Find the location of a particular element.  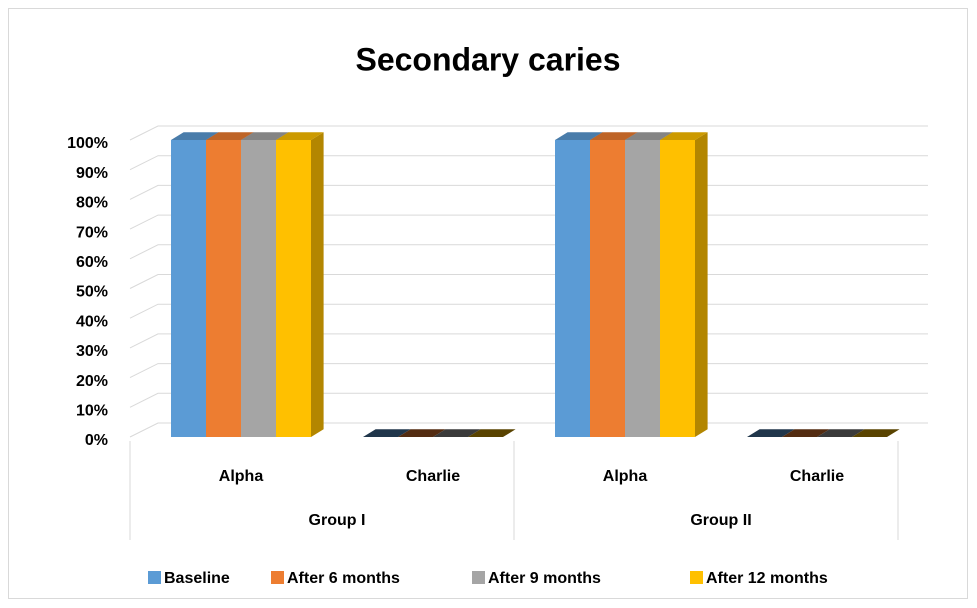

y-tick-label: 40% is located at coordinates (92, 321).